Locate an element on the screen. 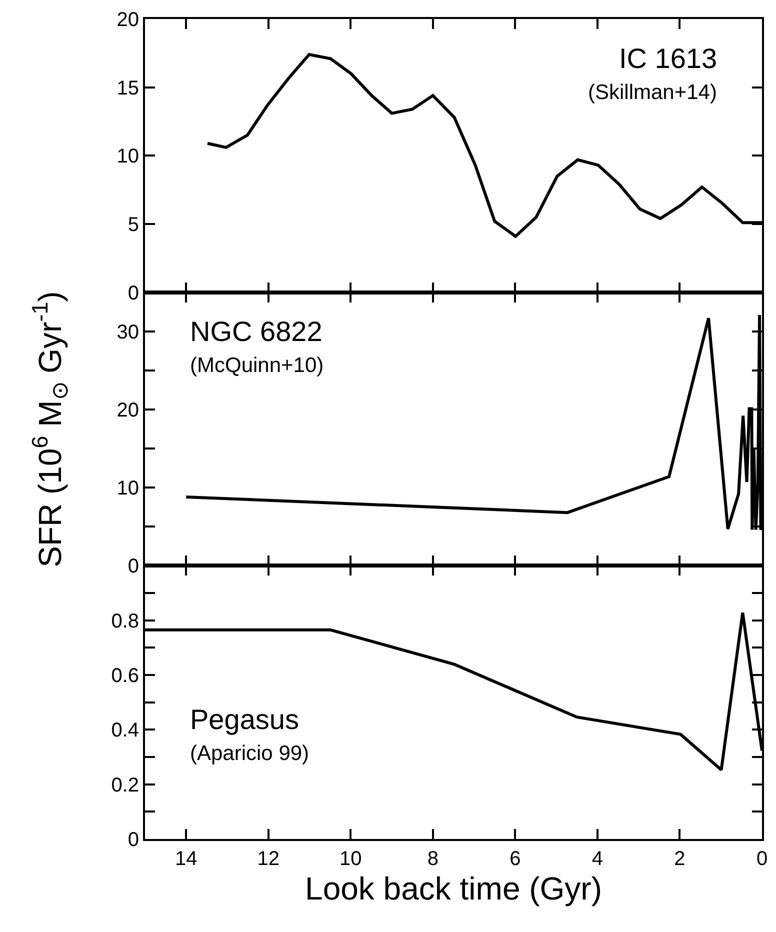 The height and width of the screenshot is (932, 776). annotation: (Aparicio 99) is located at coordinates (250, 753).